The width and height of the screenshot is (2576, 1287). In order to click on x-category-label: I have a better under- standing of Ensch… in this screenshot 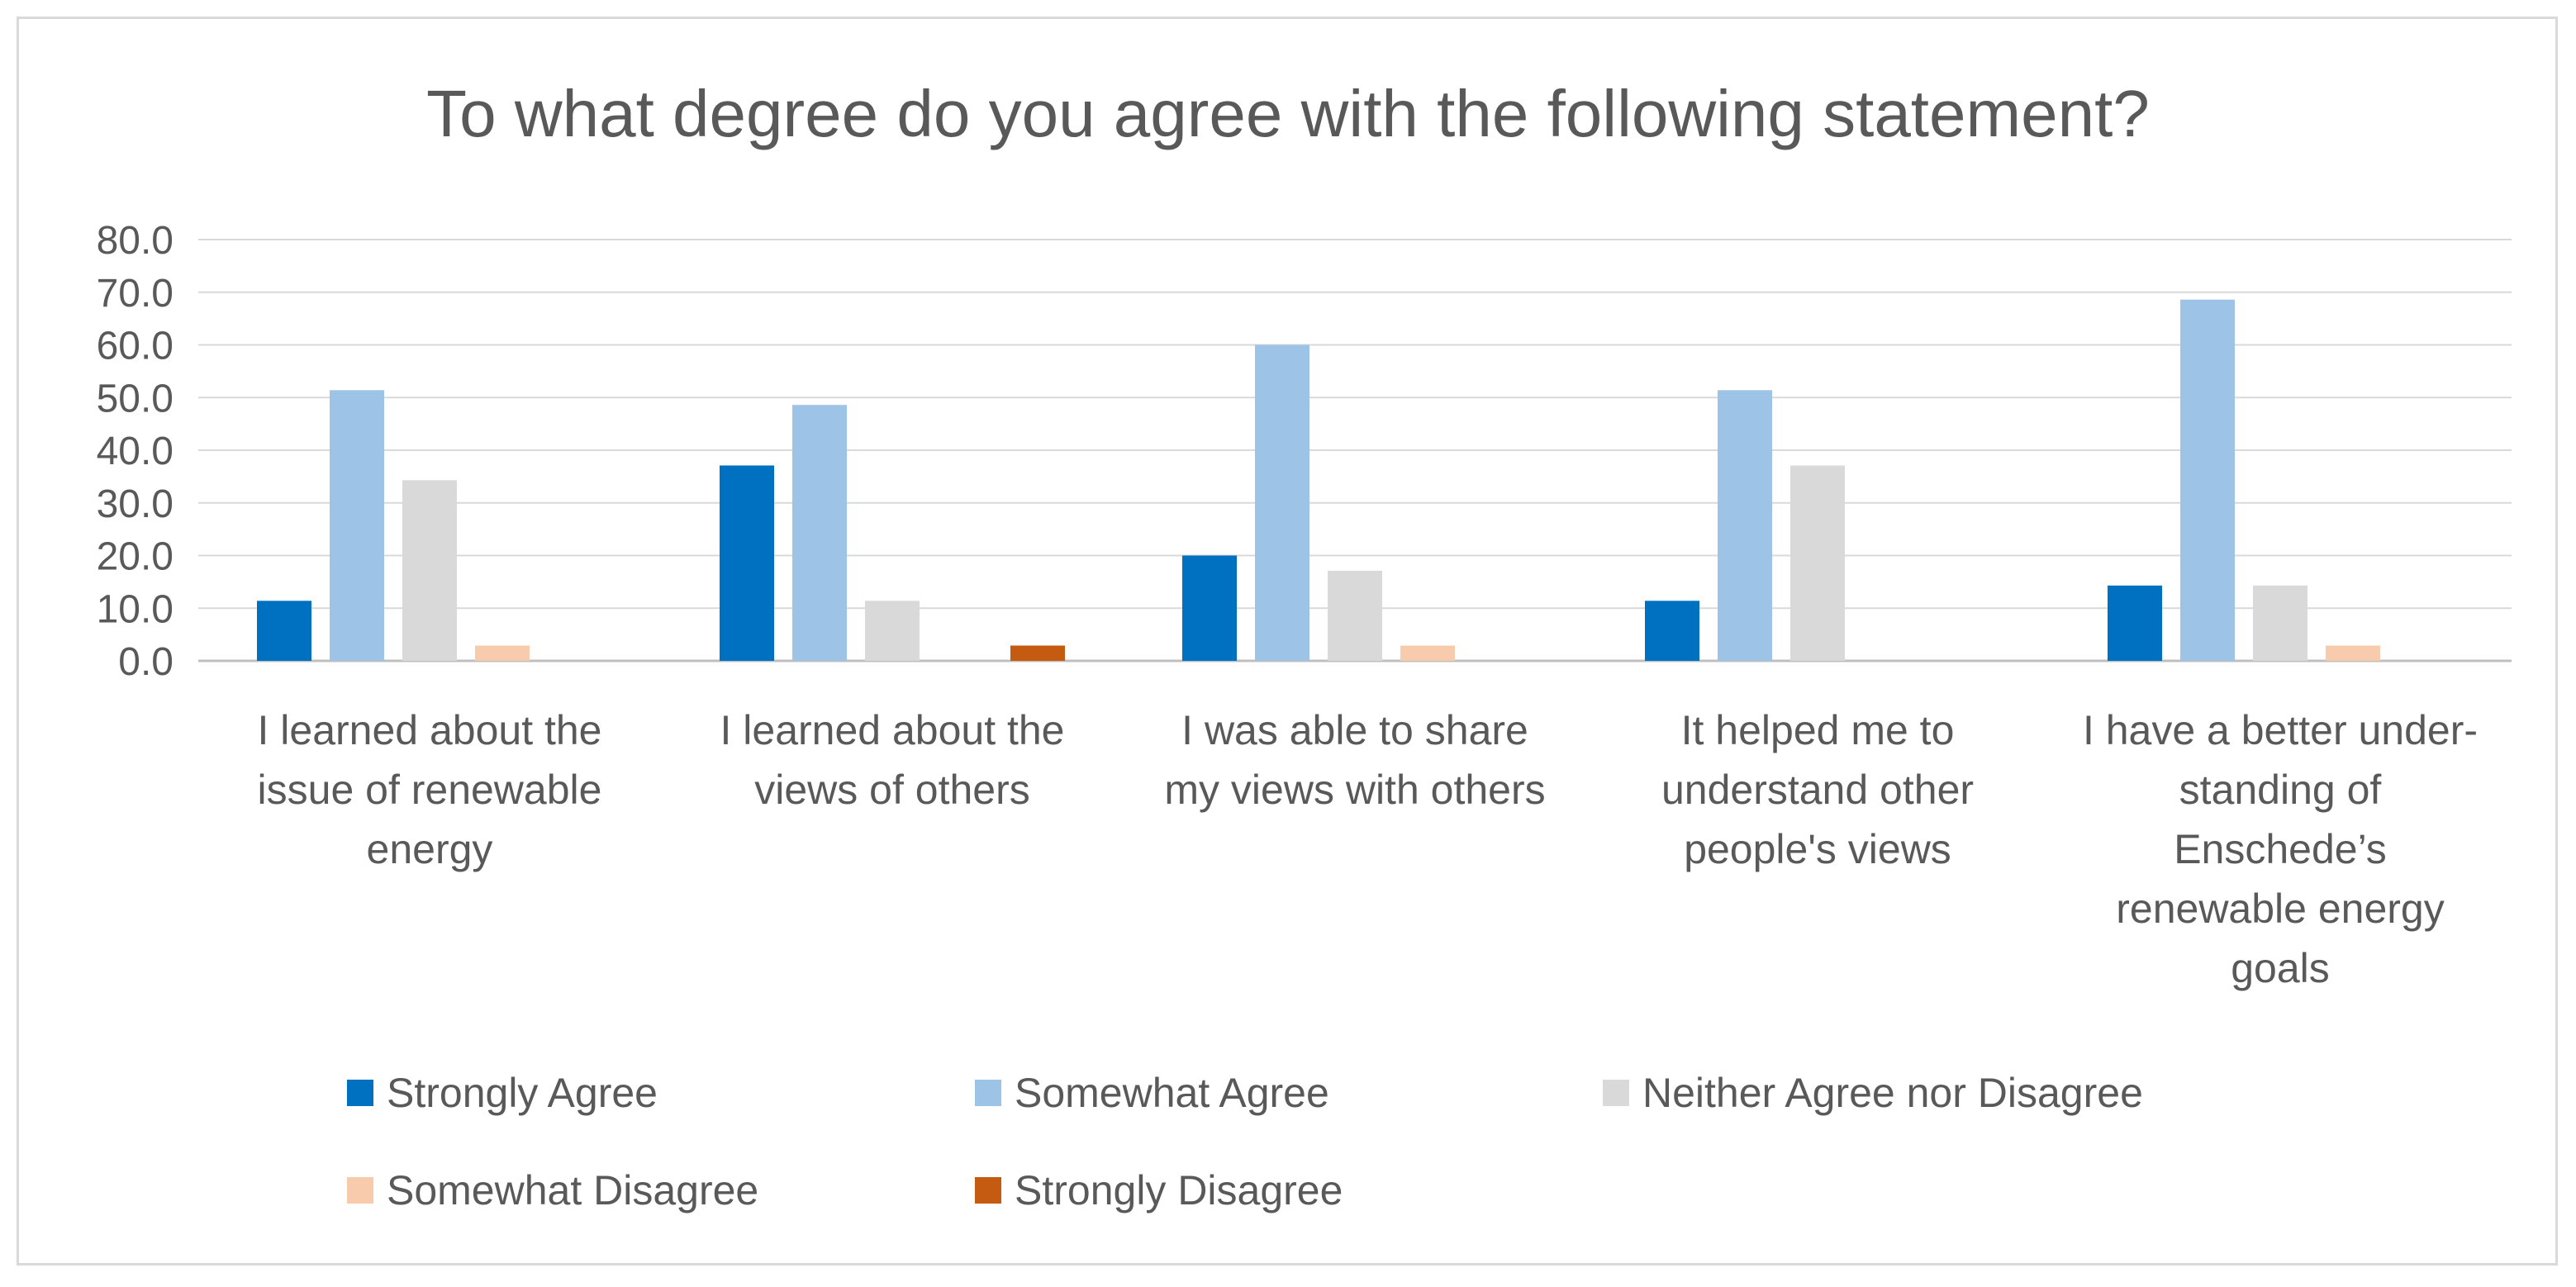, I will do `click(2280, 849)`.